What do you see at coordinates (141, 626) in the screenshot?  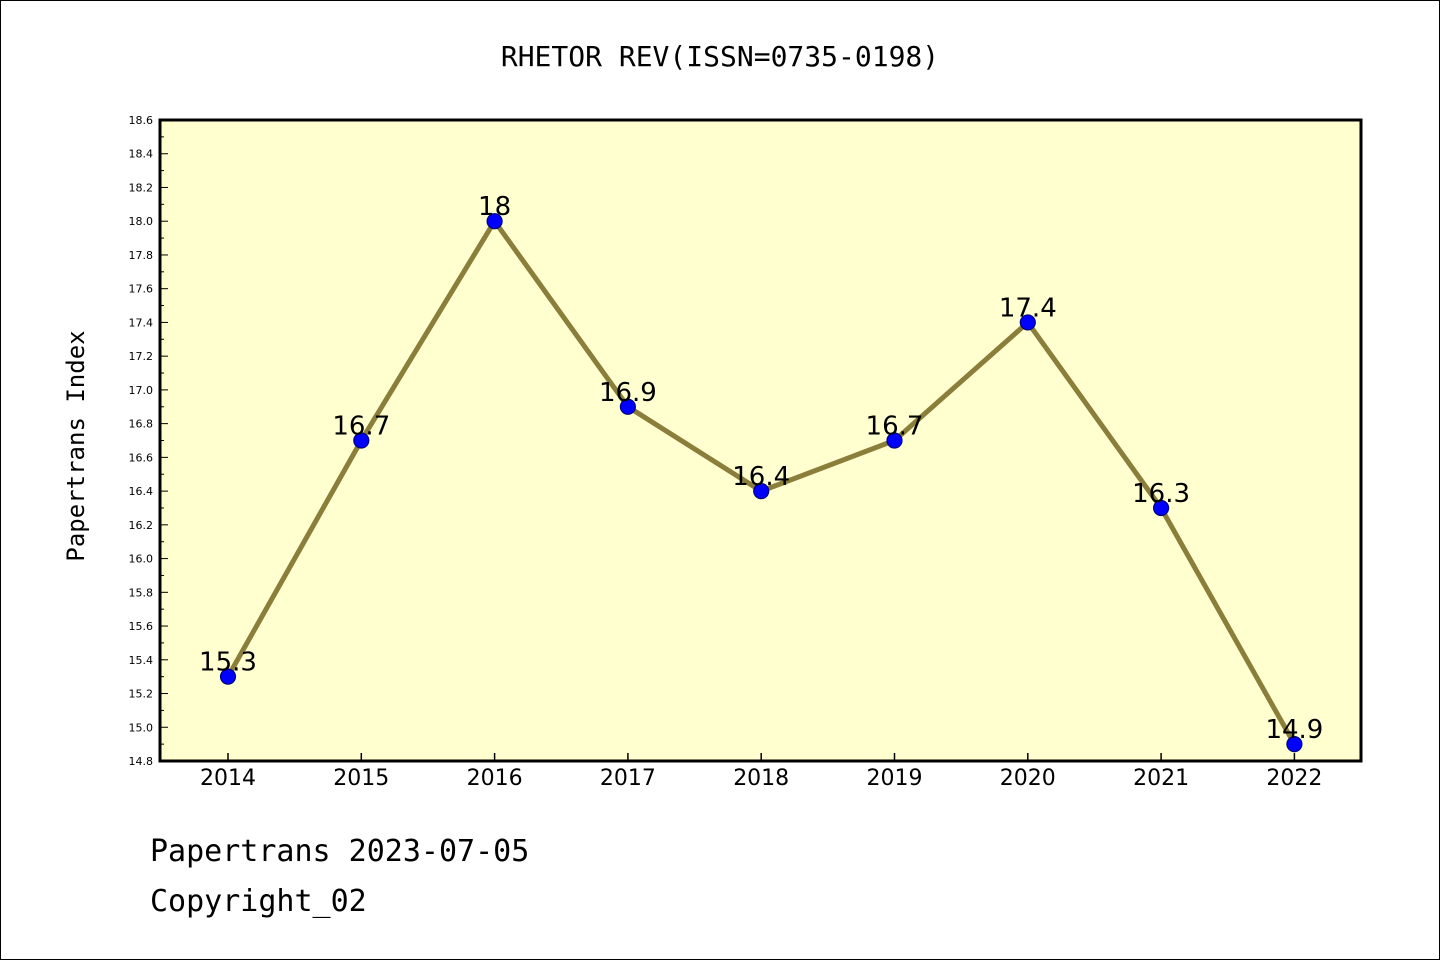 I see `y-tick-label: 15.6` at bounding box center [141, 626].